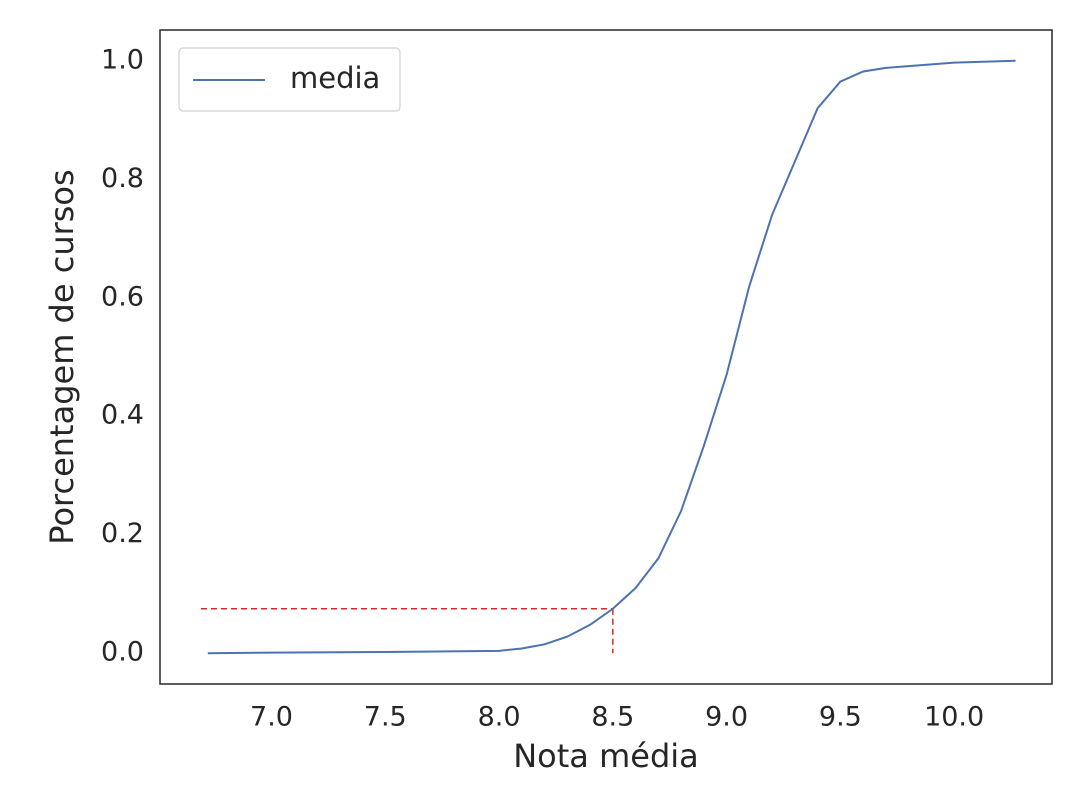 This screenshot has height=800, width=1076. What do you see at coordinates (122, 296) in the screenshot?
I see `y-tick-label: 0.6` at bounding box center [122, 296].